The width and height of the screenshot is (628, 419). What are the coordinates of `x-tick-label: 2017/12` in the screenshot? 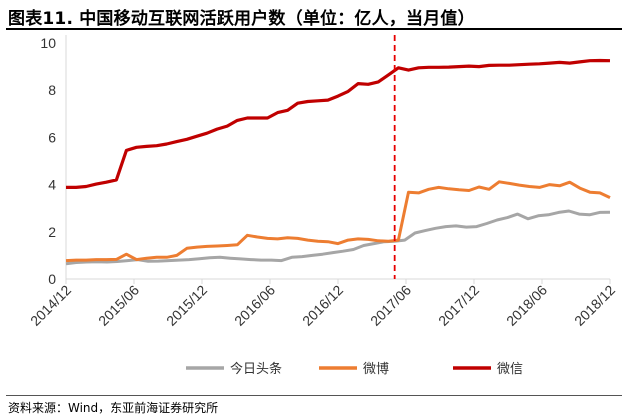 It's located at (458, 305).